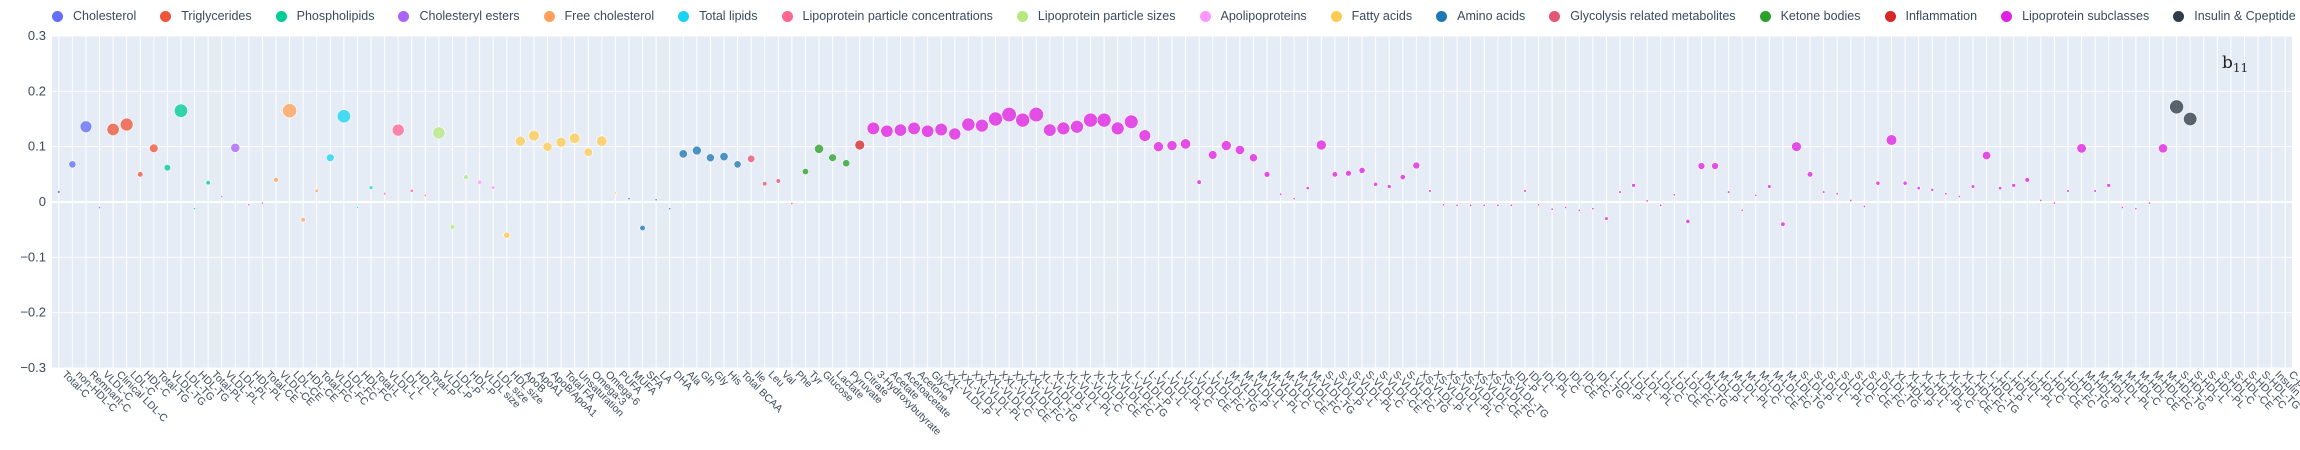 Image resolution: width=2300 pixels, height=450 pixels. What do you see at coordinates (1480, 16) in the screenshot?
I see `legend-item: Amino acids` at bounding box center [1480, 16].